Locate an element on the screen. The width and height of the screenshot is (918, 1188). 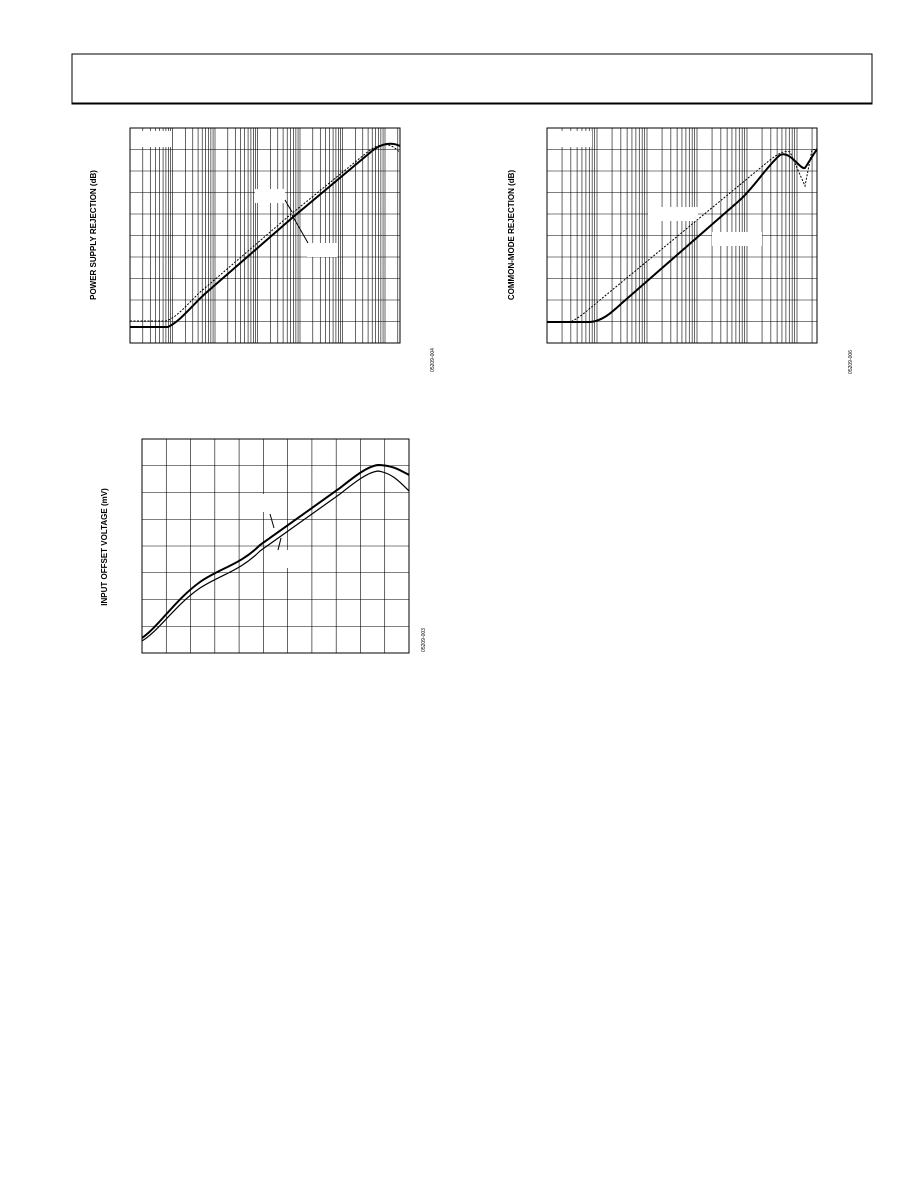
y-axis-label: POWER SUPPLY REJECTION (dB) is located at coordinates (93, 235).